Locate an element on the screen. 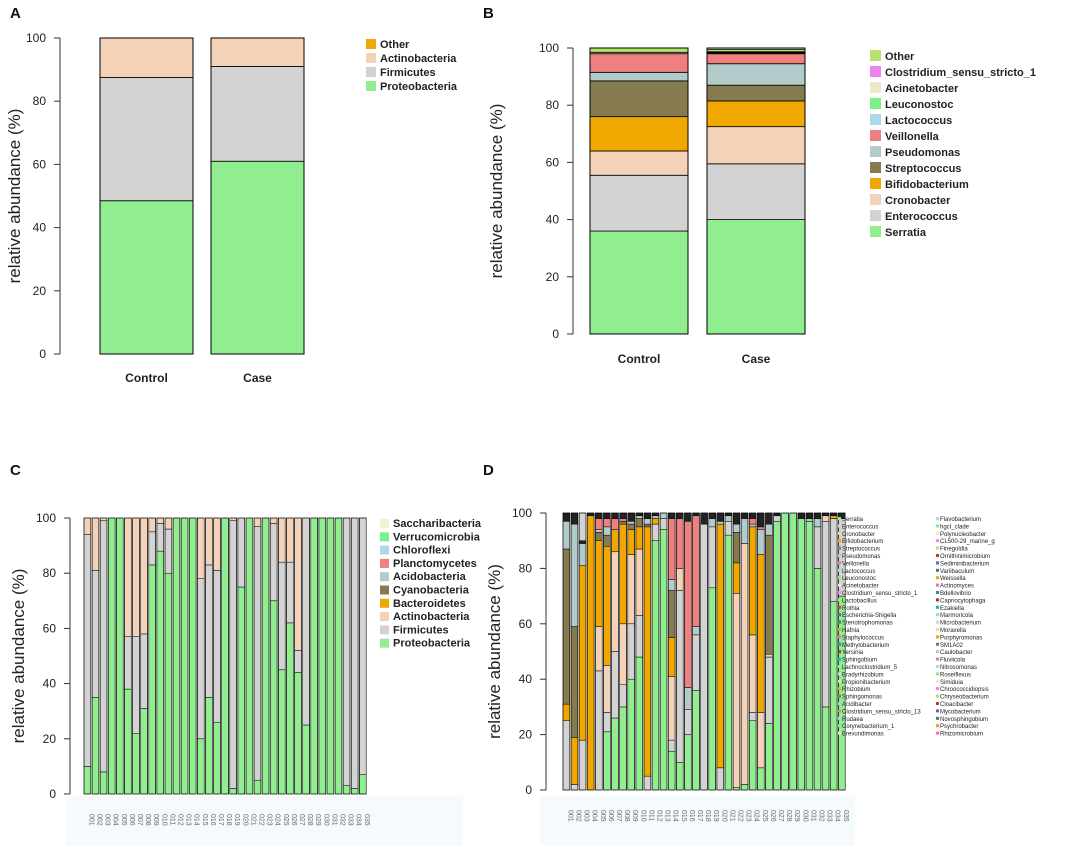  legend-label-flavobacterium: Flavobacterium is located at coordinates (960, 520).